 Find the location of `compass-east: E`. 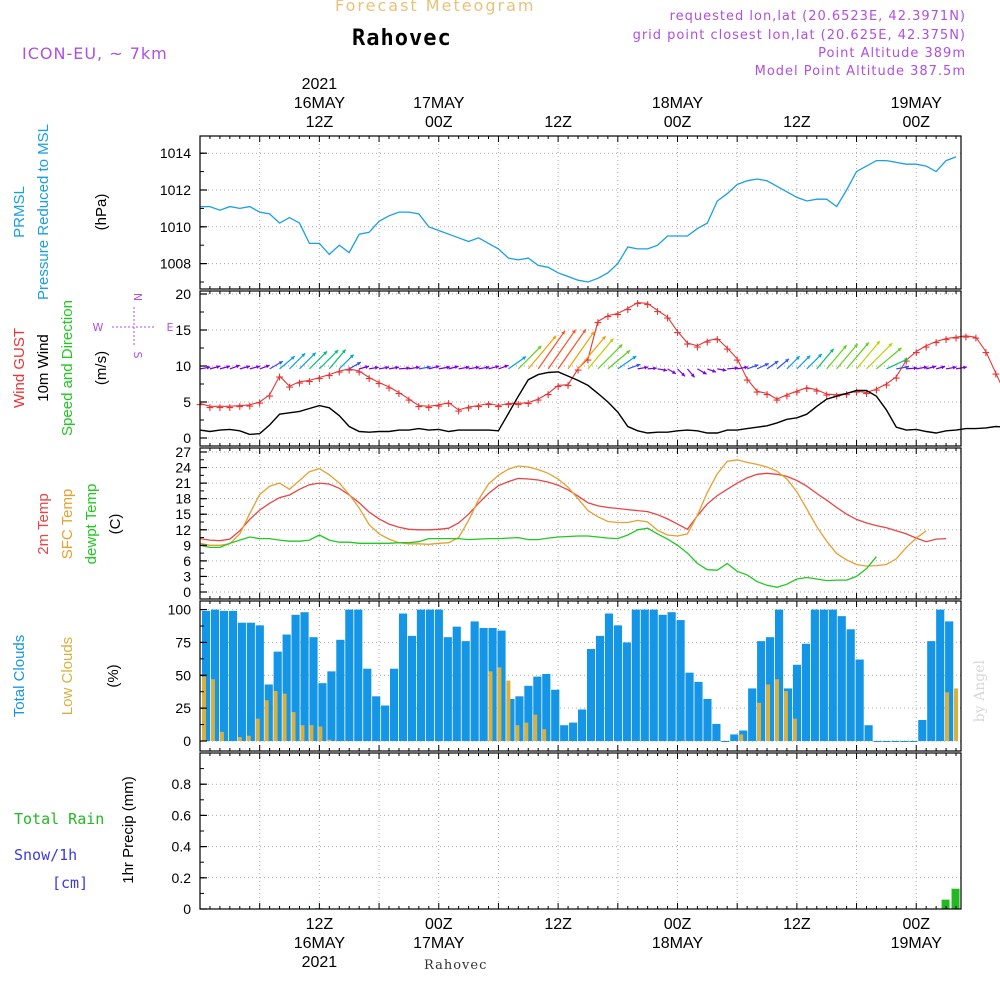

compass-east: E is located at coordinates (170, 327).